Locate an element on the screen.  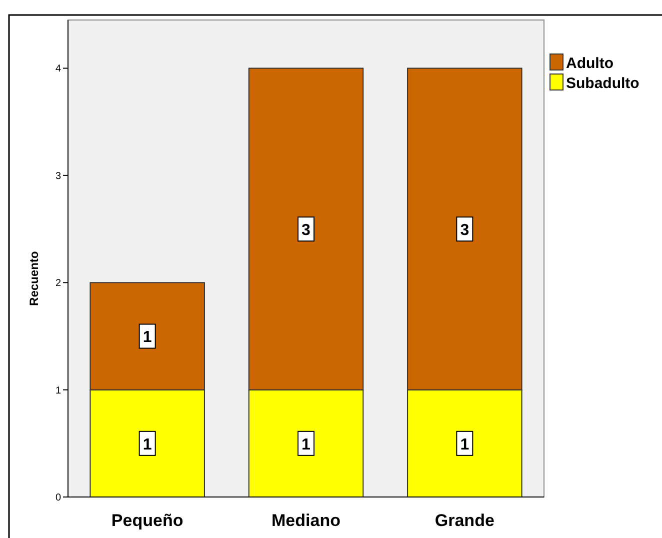
y-tick-label: 1 is located at coordinates (58, 390).